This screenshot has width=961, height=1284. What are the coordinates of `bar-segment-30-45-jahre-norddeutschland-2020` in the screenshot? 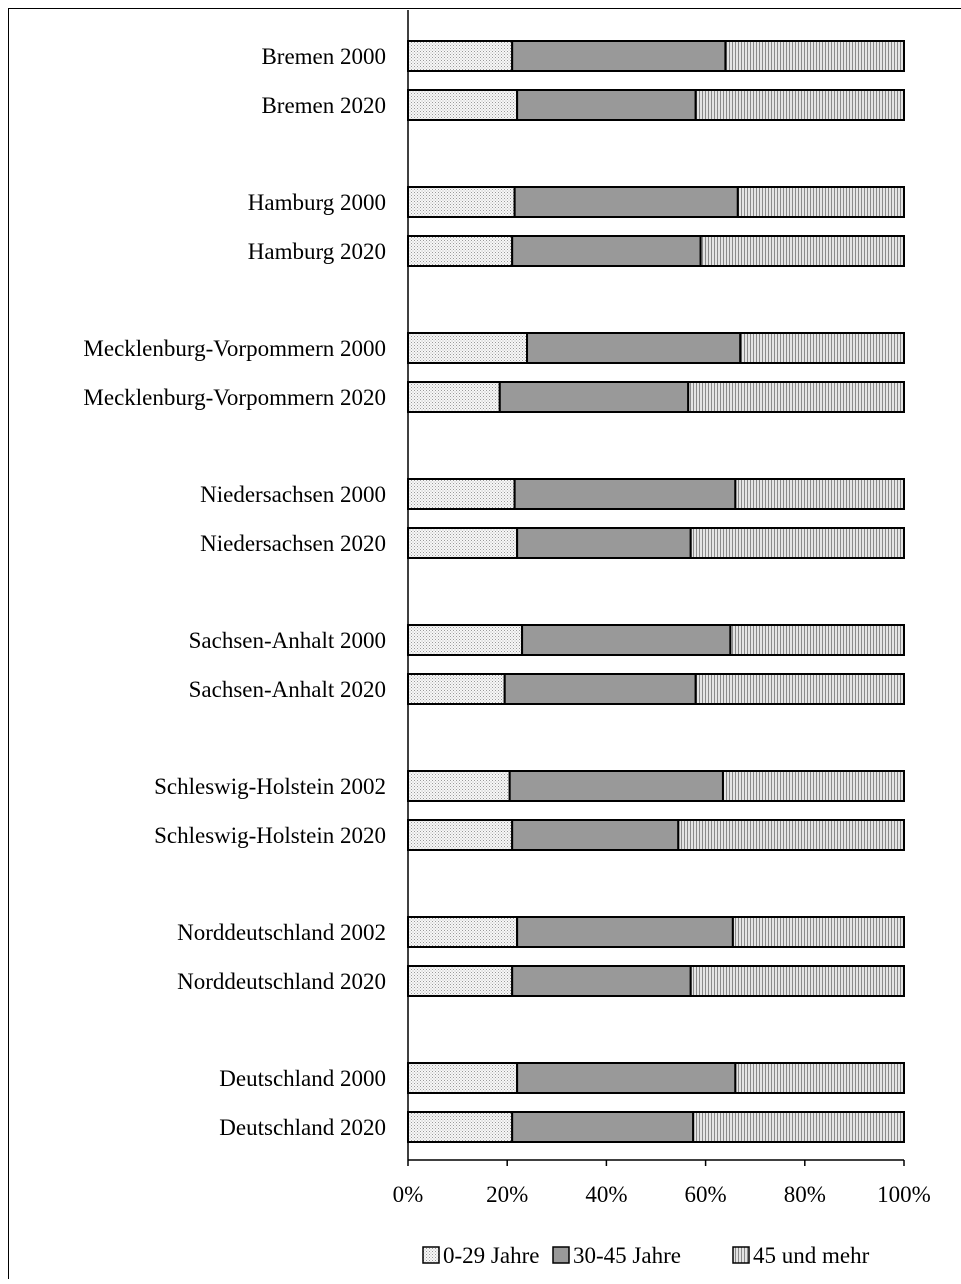 It's located at (601, 981).